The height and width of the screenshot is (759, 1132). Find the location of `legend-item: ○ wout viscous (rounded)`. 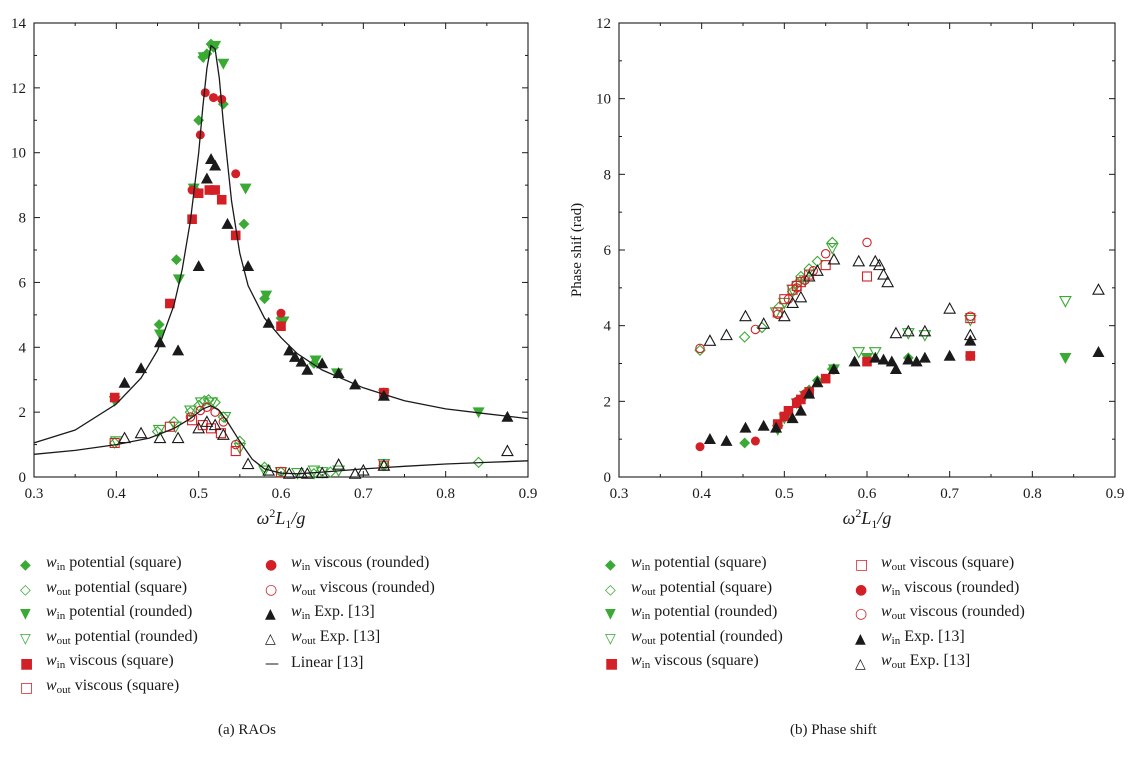

legend-item: ○ wout viscous (rounded) is located at coordinates (350, 590).